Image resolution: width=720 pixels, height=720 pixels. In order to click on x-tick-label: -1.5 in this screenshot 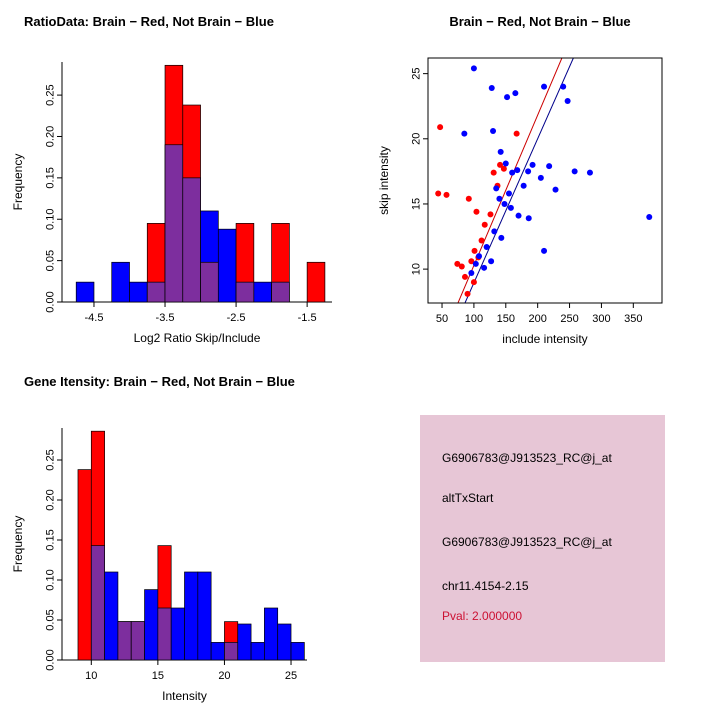, I will do `click(307, 318)`.